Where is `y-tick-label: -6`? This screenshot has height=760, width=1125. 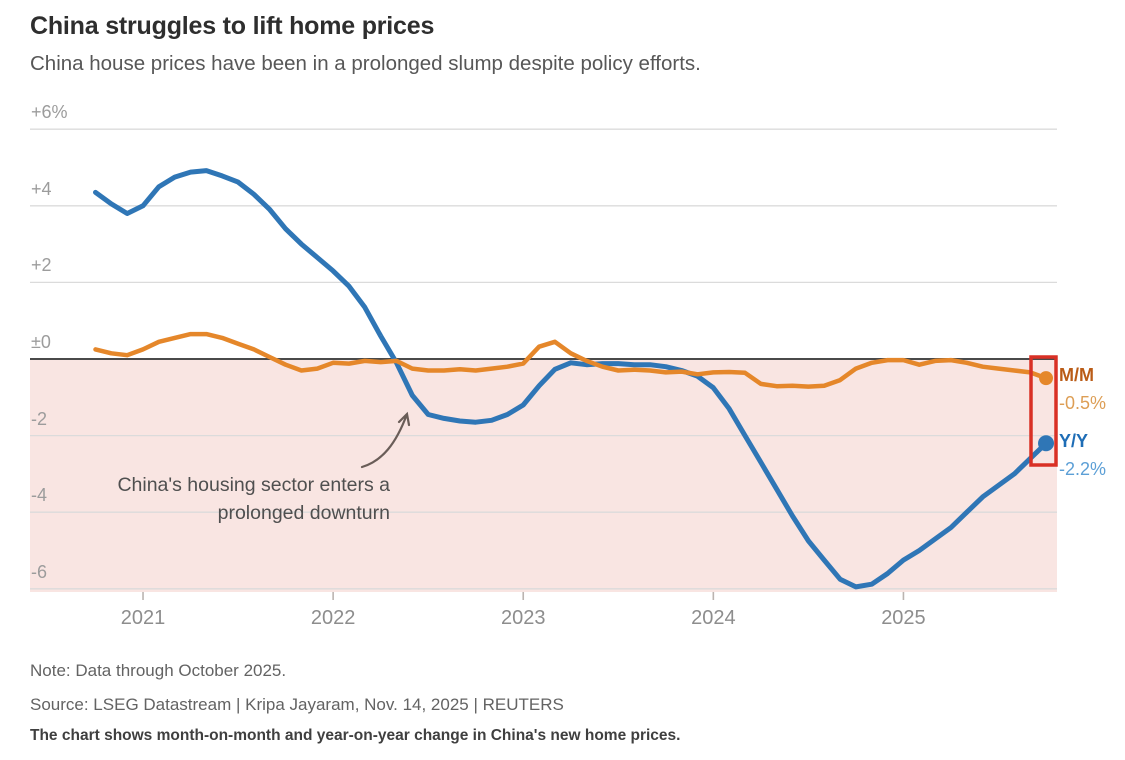
y-tick-label: -6 is located at coordinates (39, 571).